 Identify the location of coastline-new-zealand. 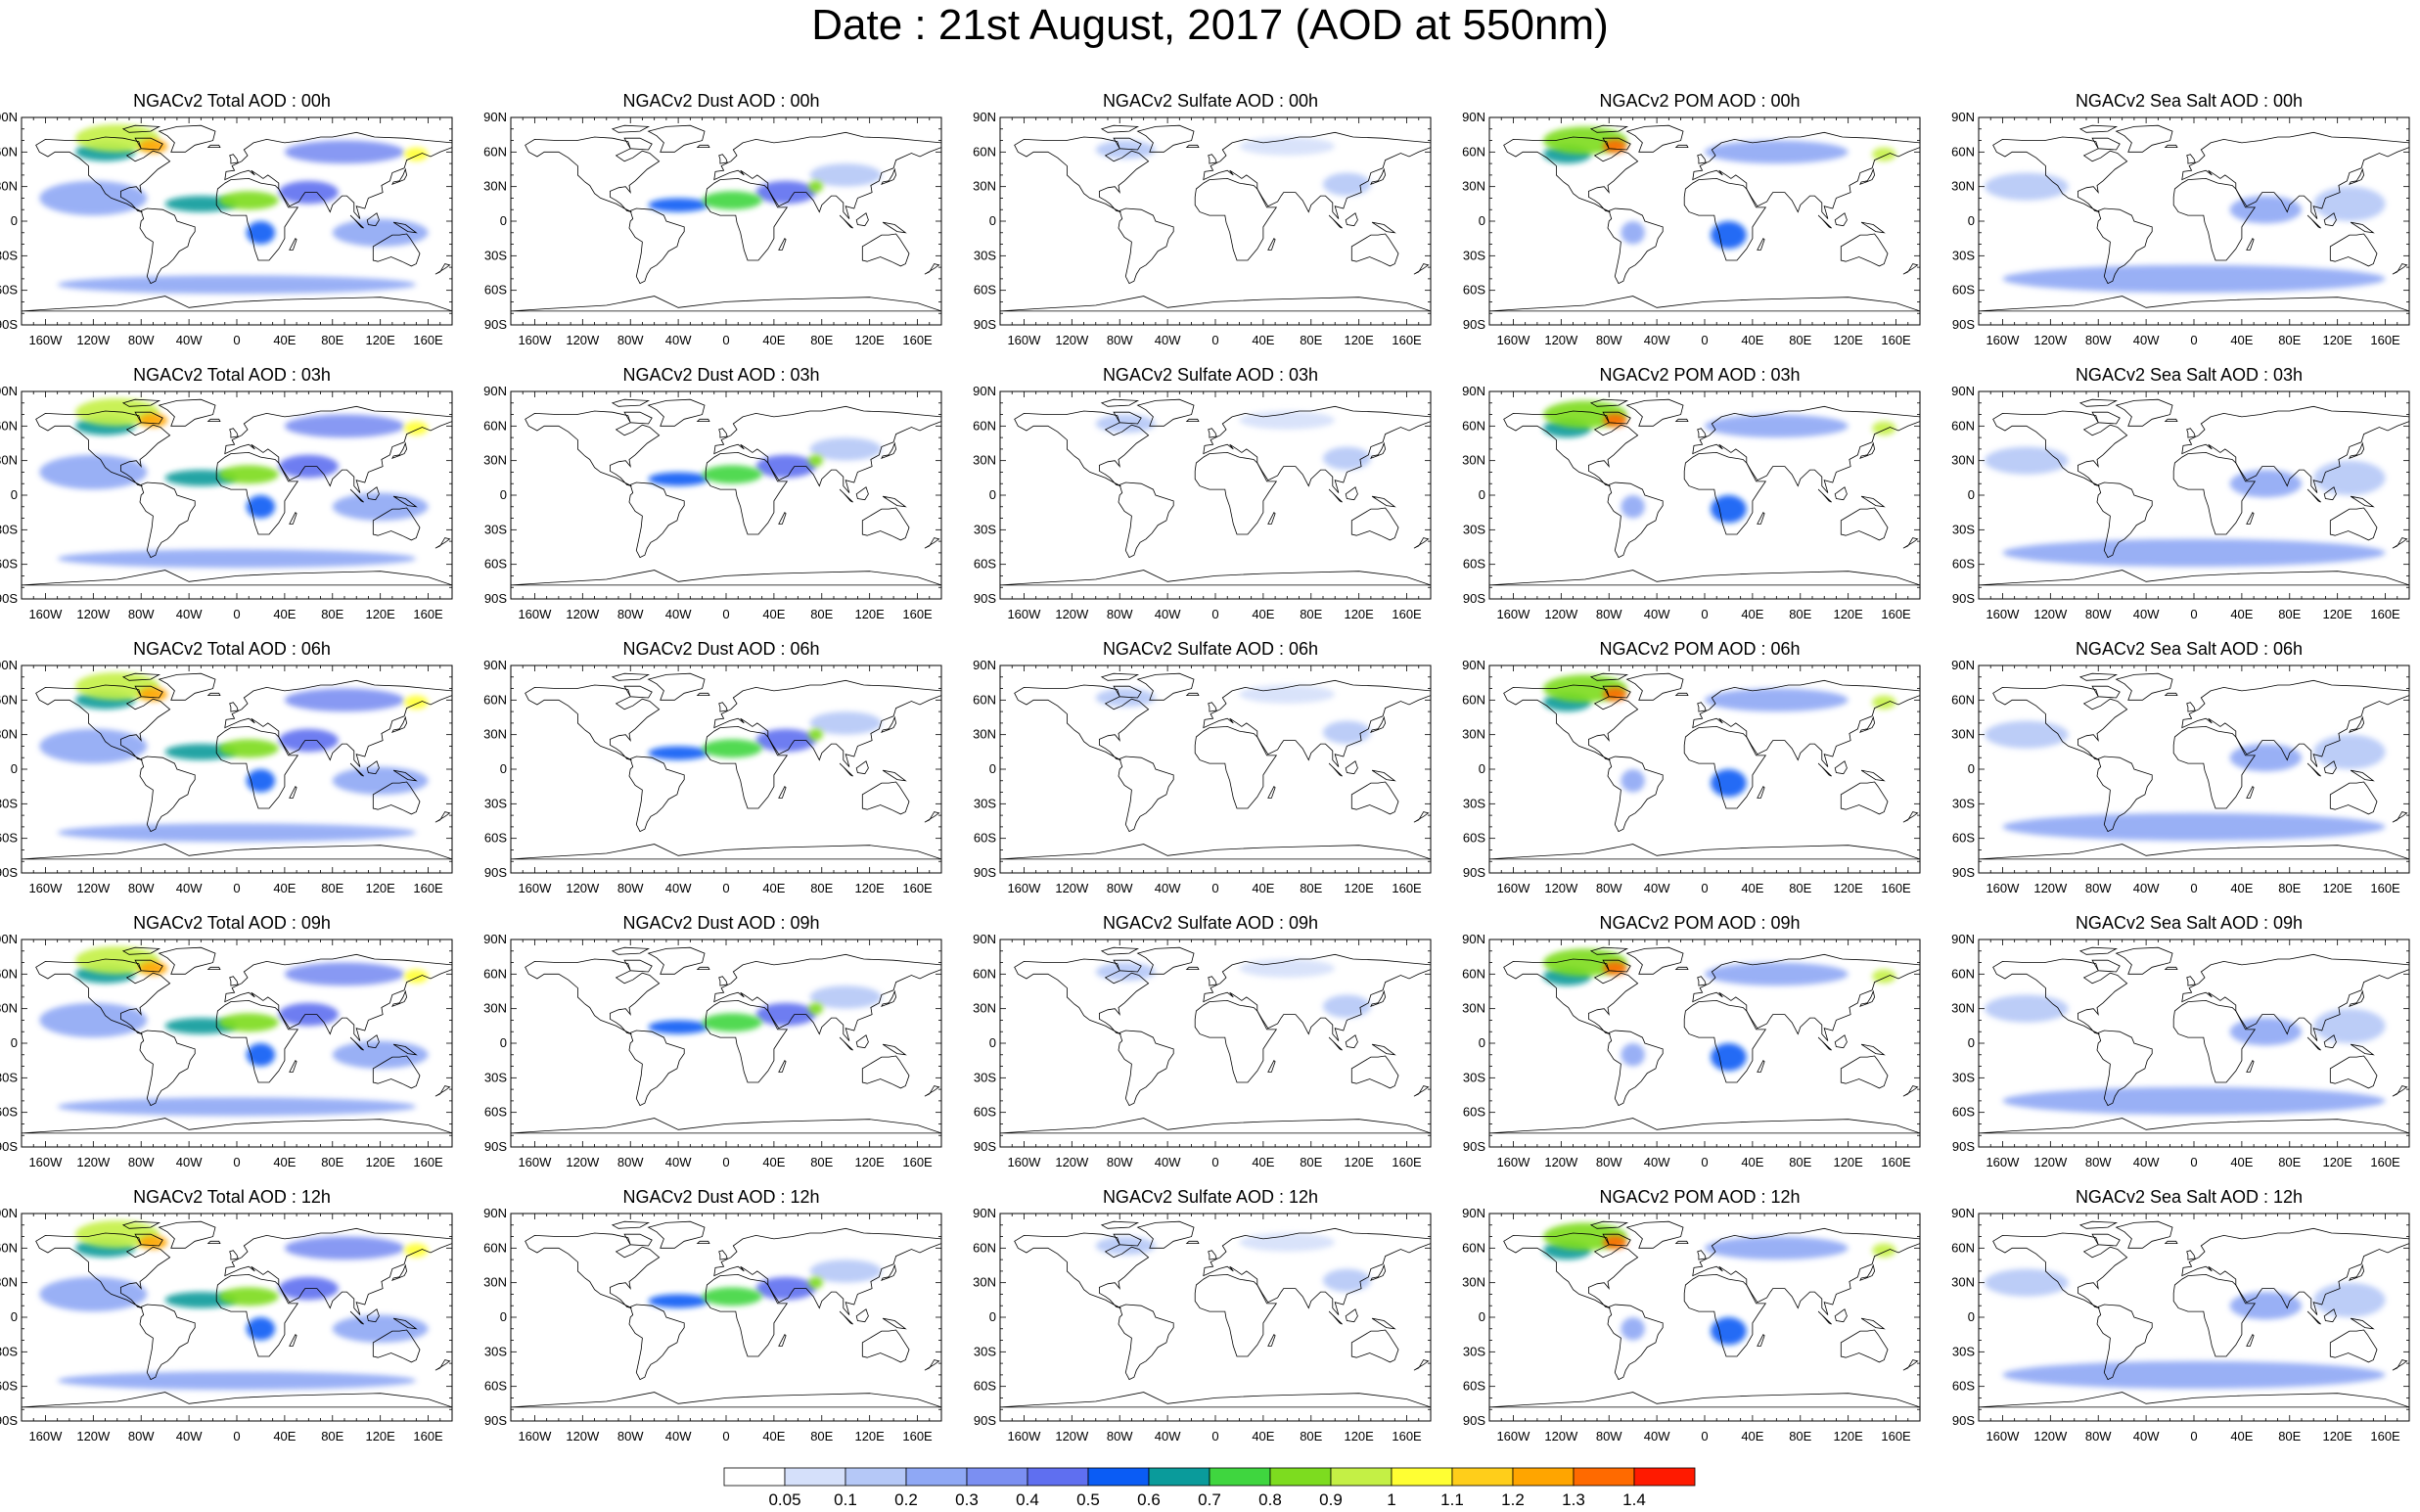
(1421, 1091).